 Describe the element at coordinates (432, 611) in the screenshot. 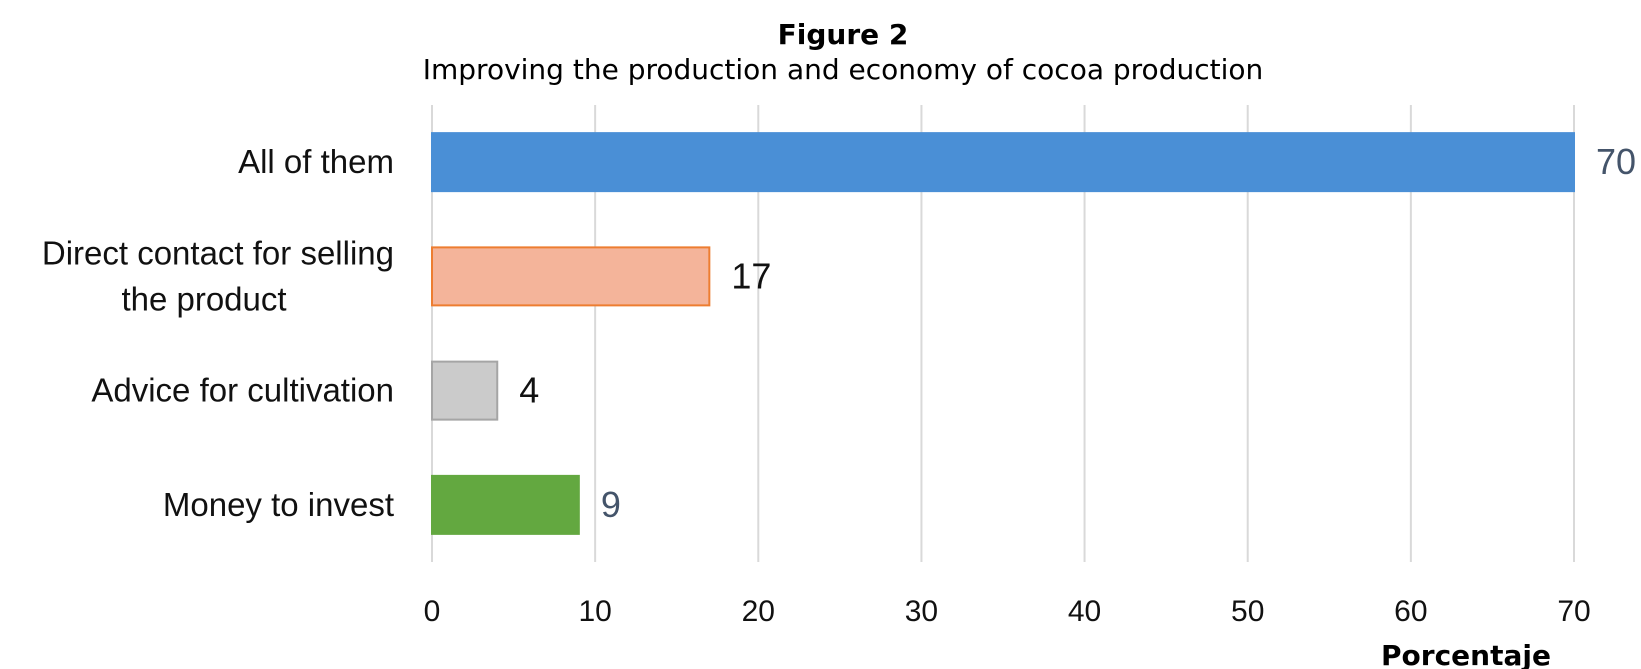

I see `x-tick-label: 0` at that location.